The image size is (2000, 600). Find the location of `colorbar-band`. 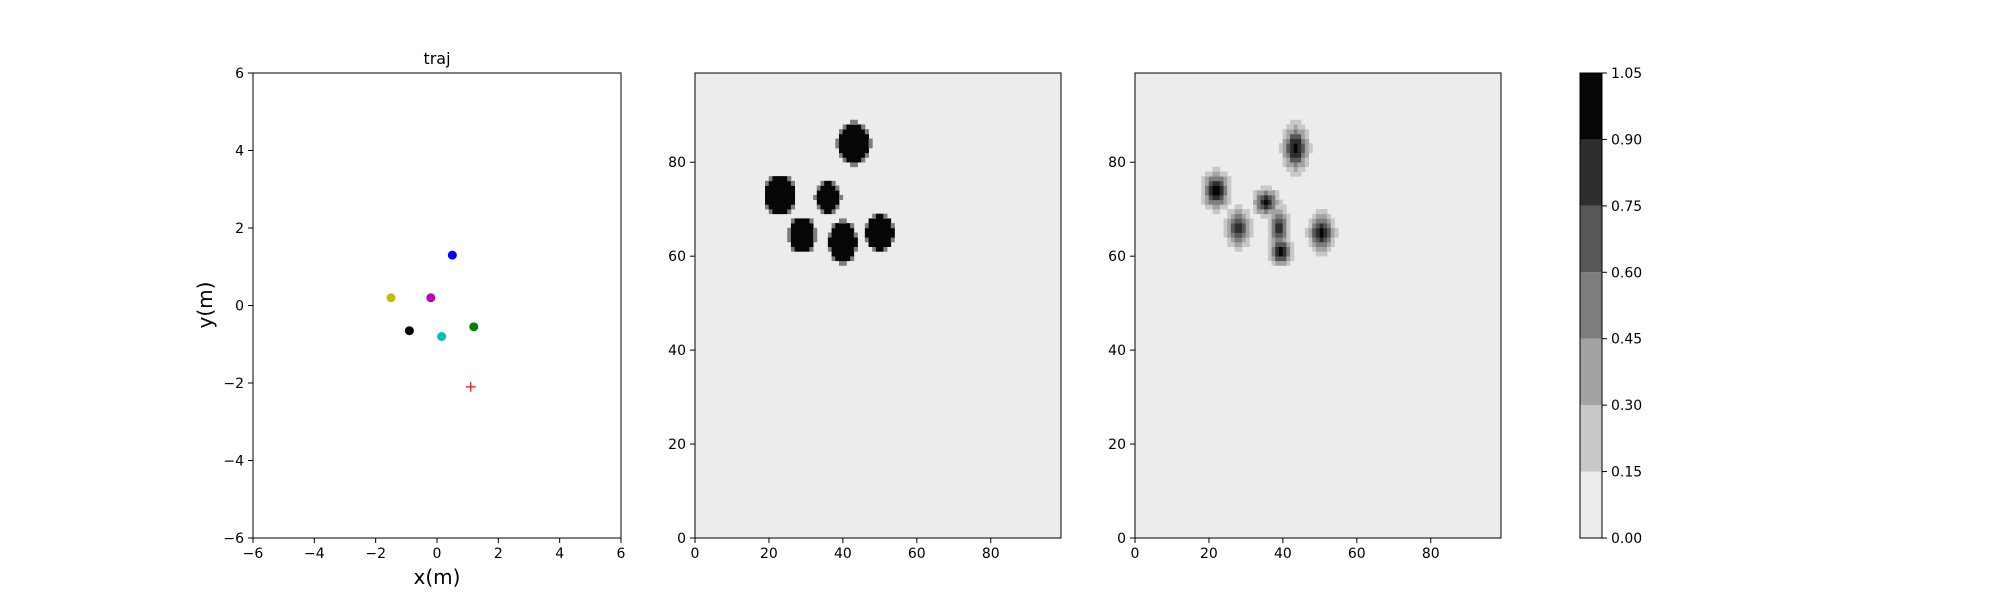

colorbar-band is located at coordinates (1591, 438).